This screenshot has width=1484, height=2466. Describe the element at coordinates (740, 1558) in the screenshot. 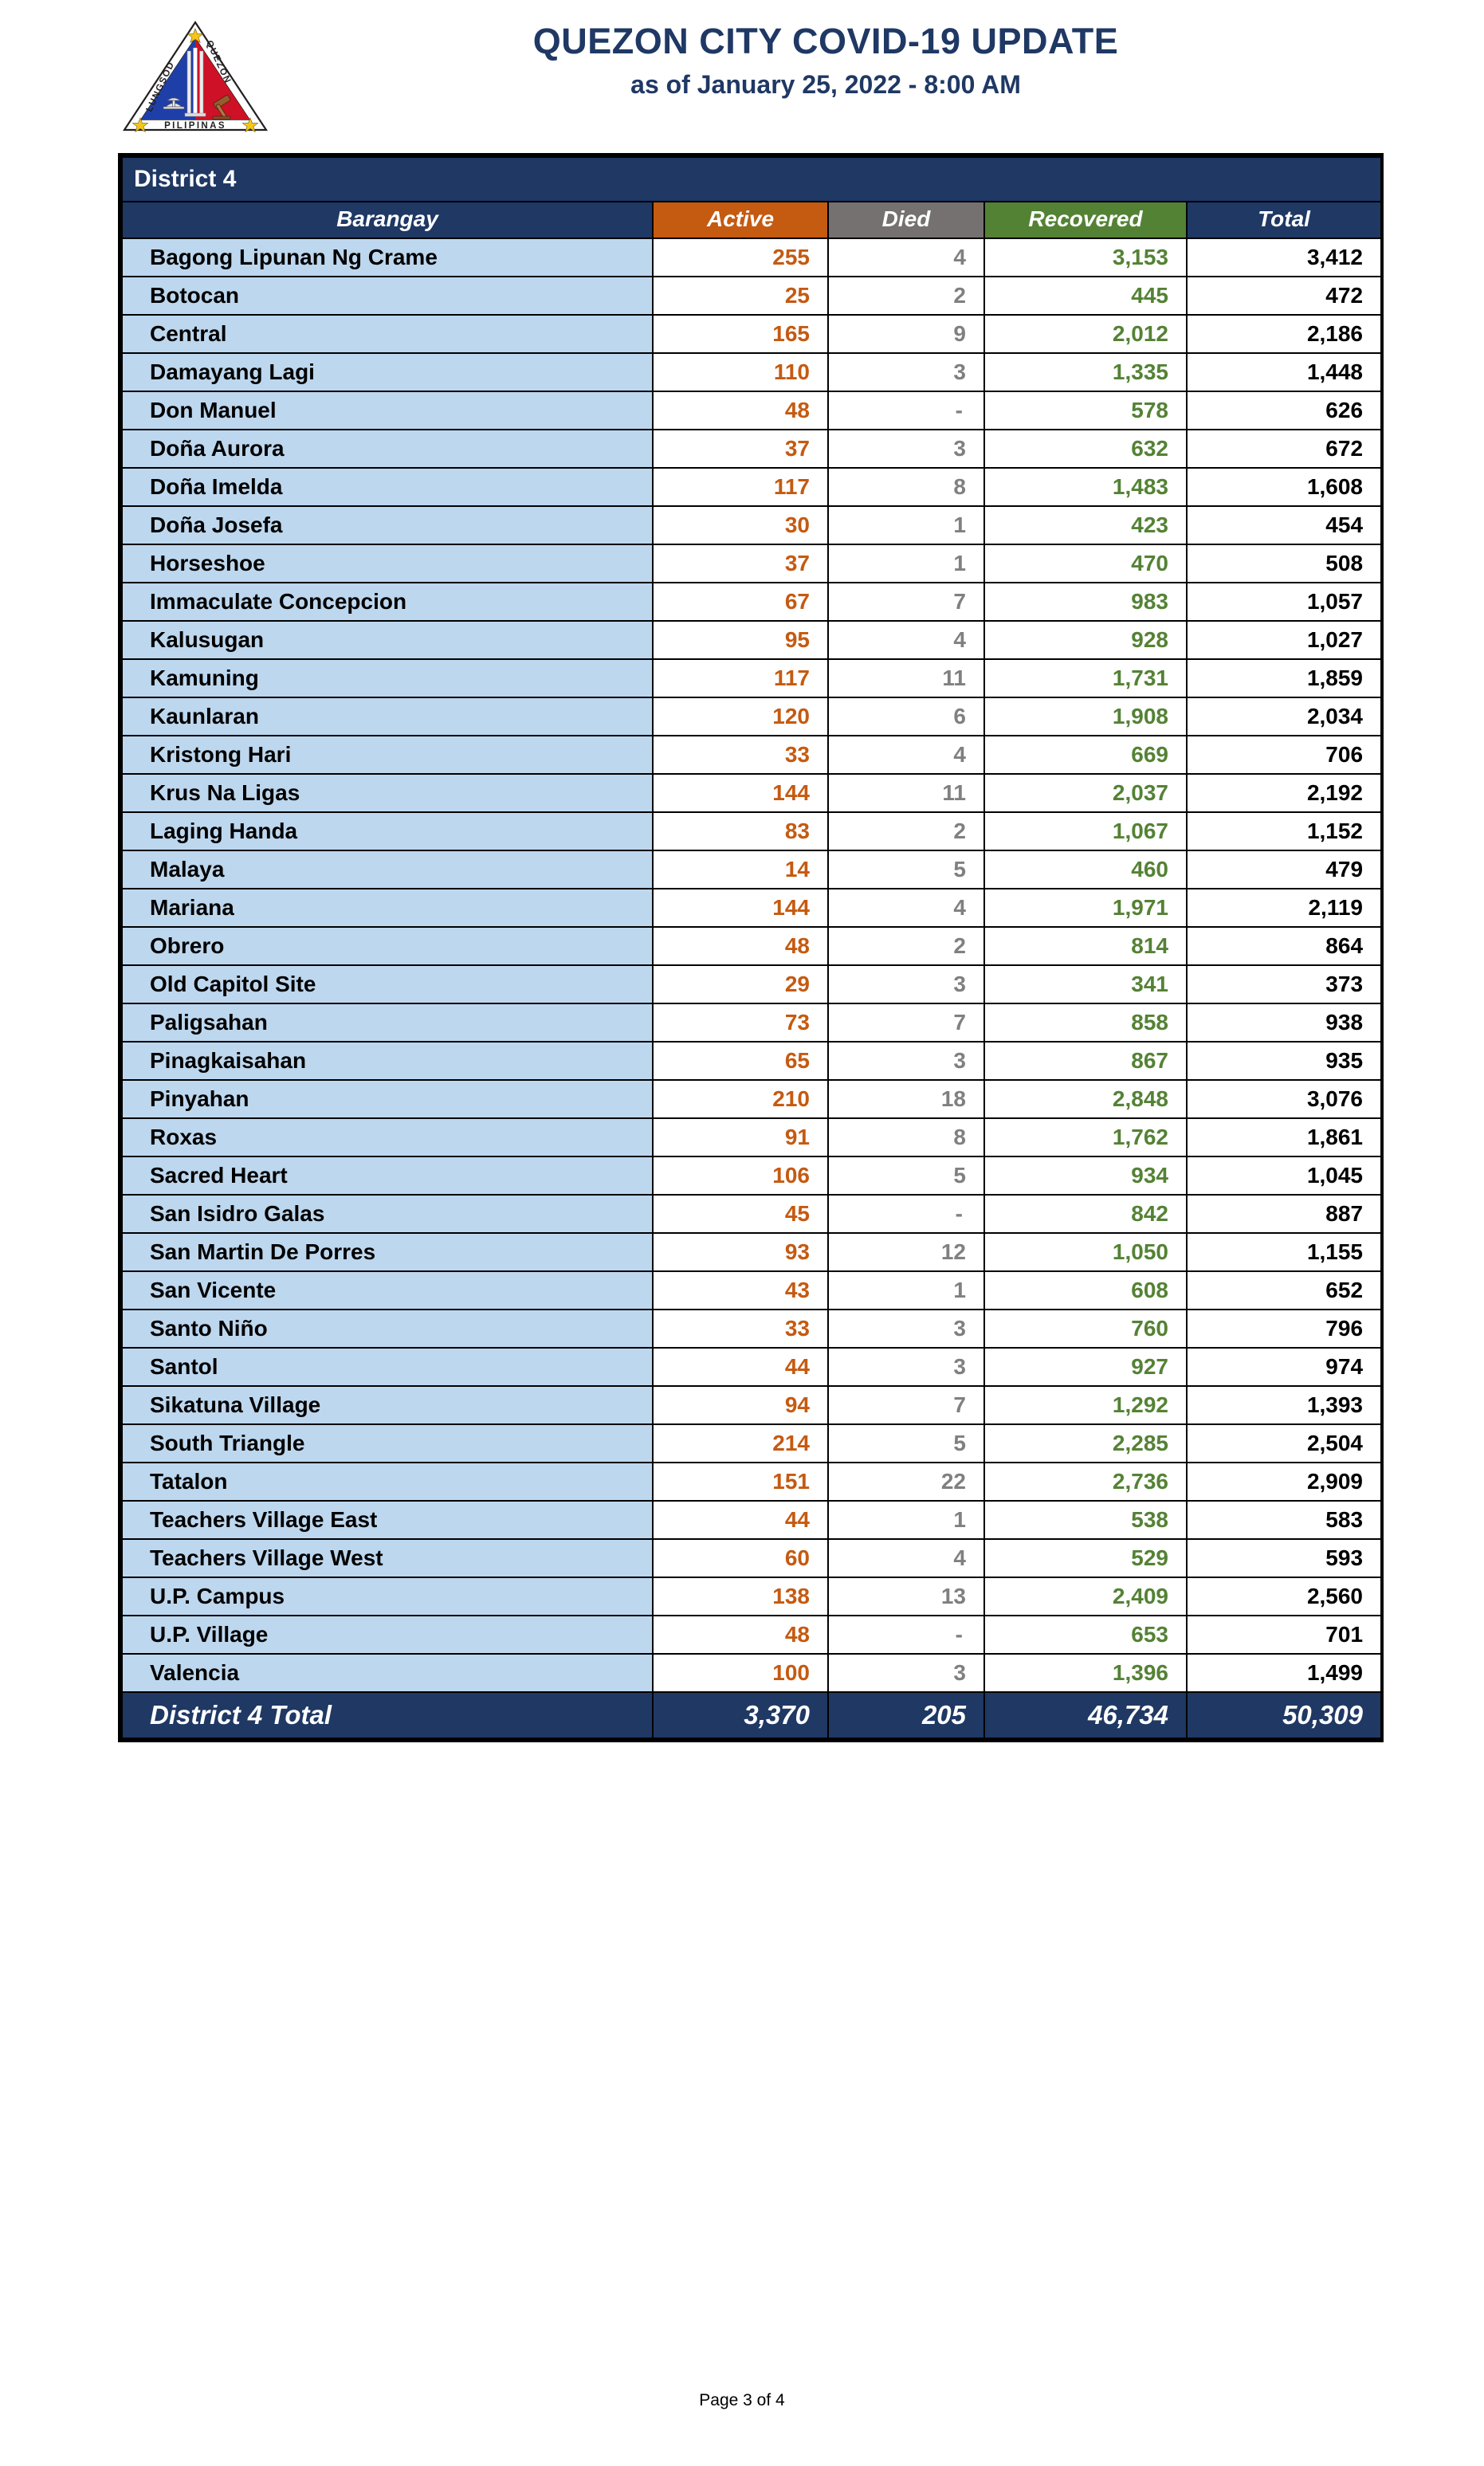

I see `cell-active: 60` at that location.